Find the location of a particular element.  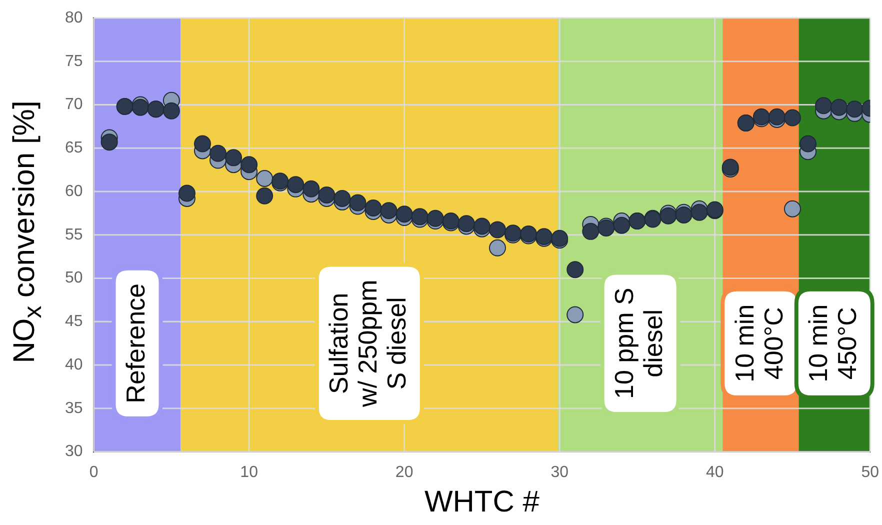

band-label: 10 min 450°C is located at coordinates (832, 343).